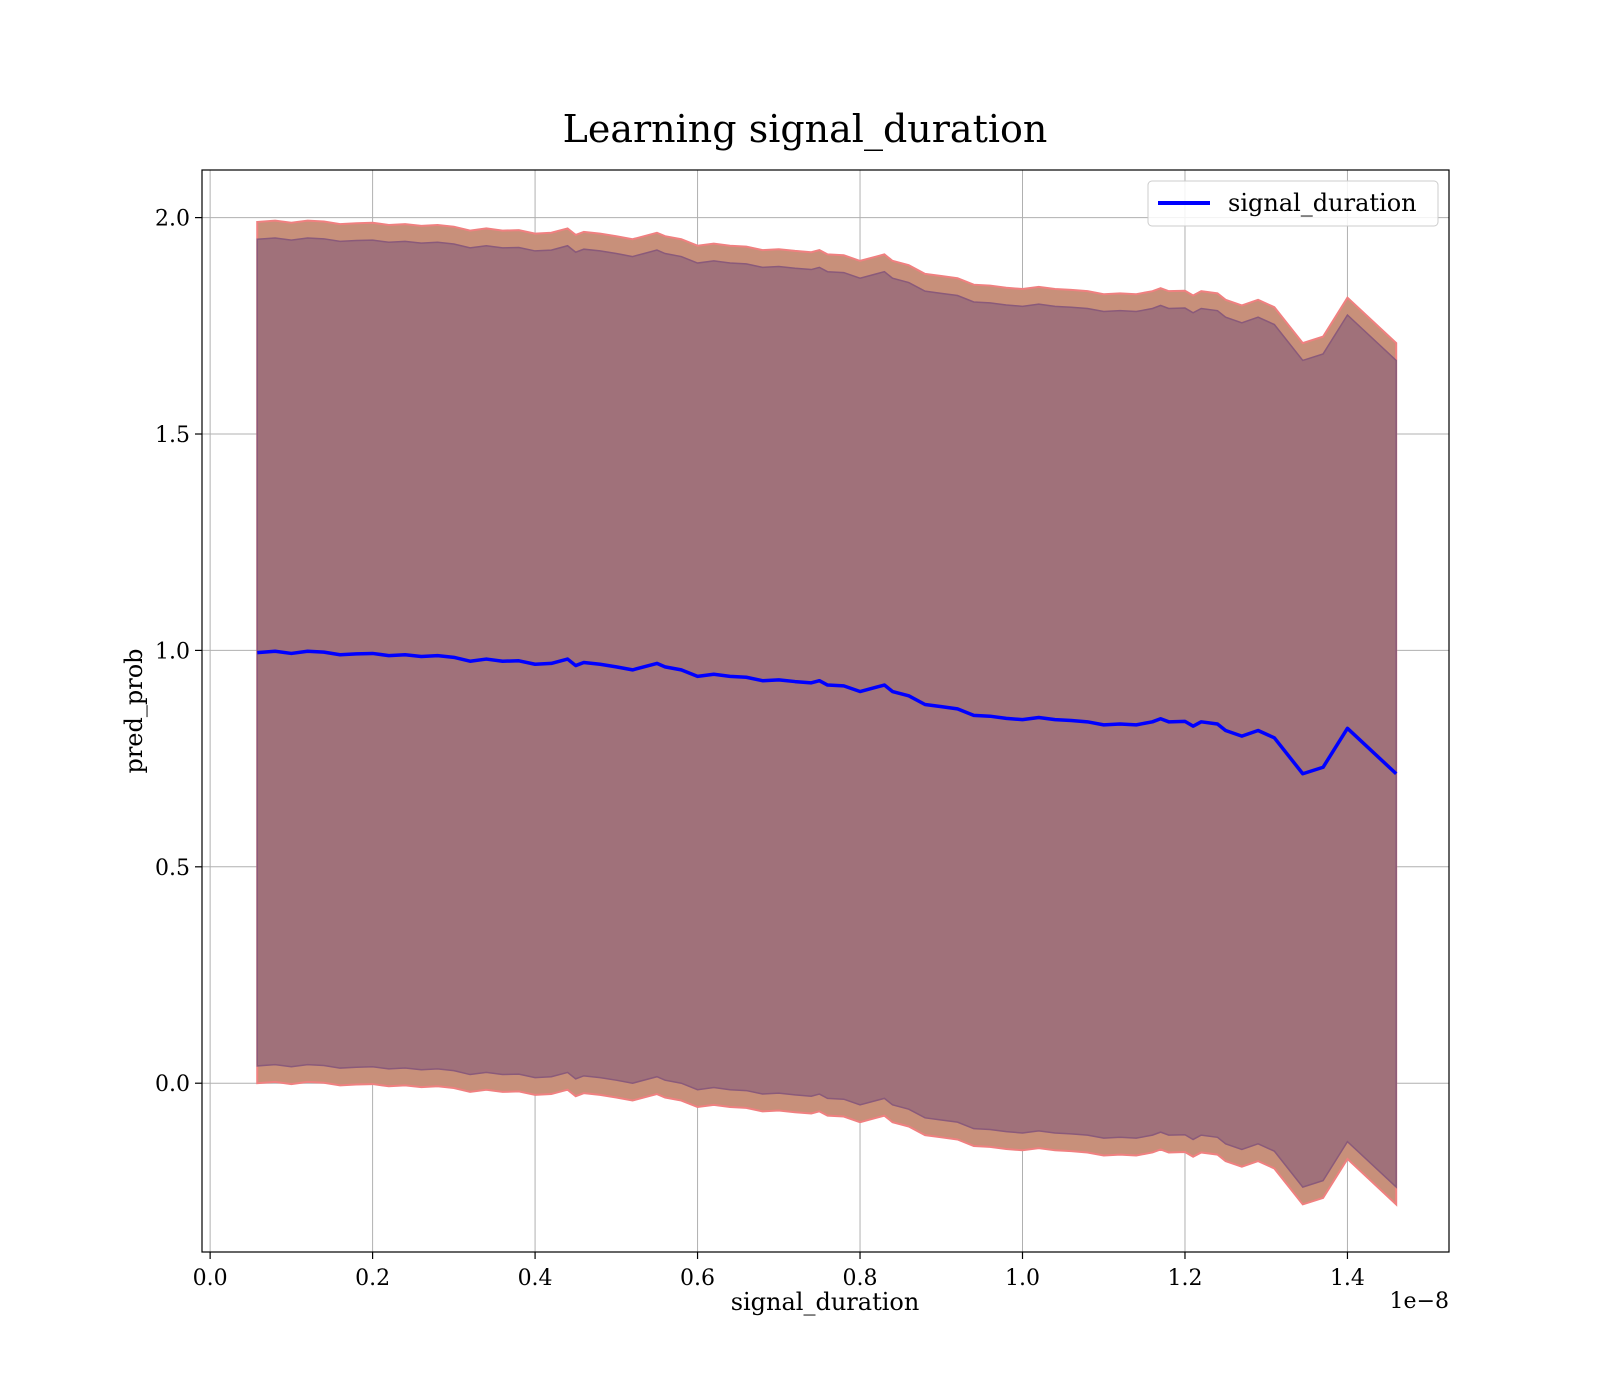  I want to click on y-axis-ticks: 0.0 0.5 1.0 1.5 2.0, so click(178, 652).